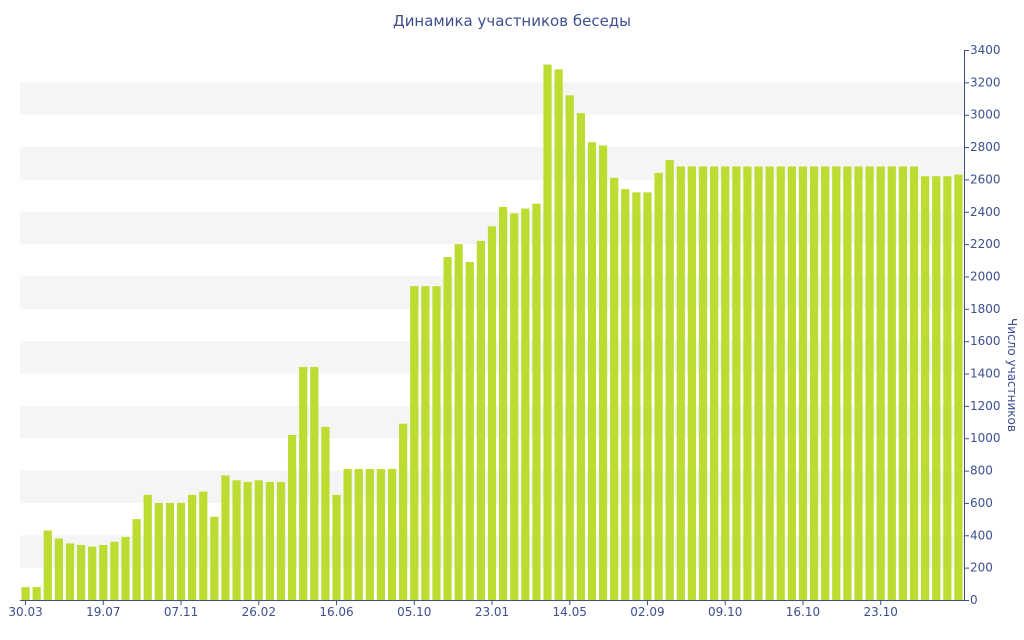 This screenshot has height=640, width=1024. Describe the element at coordinates (492, 98) in the screenshot. I see `grid-band` at that location.